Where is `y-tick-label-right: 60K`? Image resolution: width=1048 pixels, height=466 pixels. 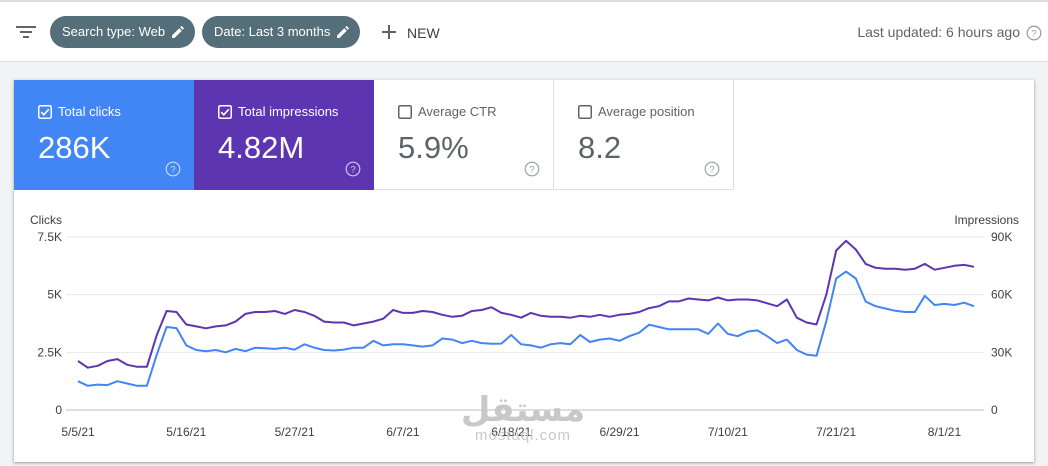 y-tick-label-right: 60K is located at coordinates (1001, 295).